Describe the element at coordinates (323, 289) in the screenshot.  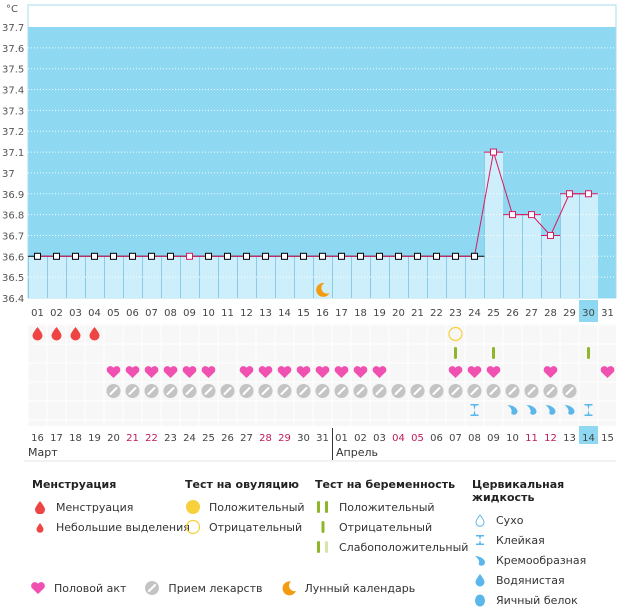
I see `moon-icon` at that location.